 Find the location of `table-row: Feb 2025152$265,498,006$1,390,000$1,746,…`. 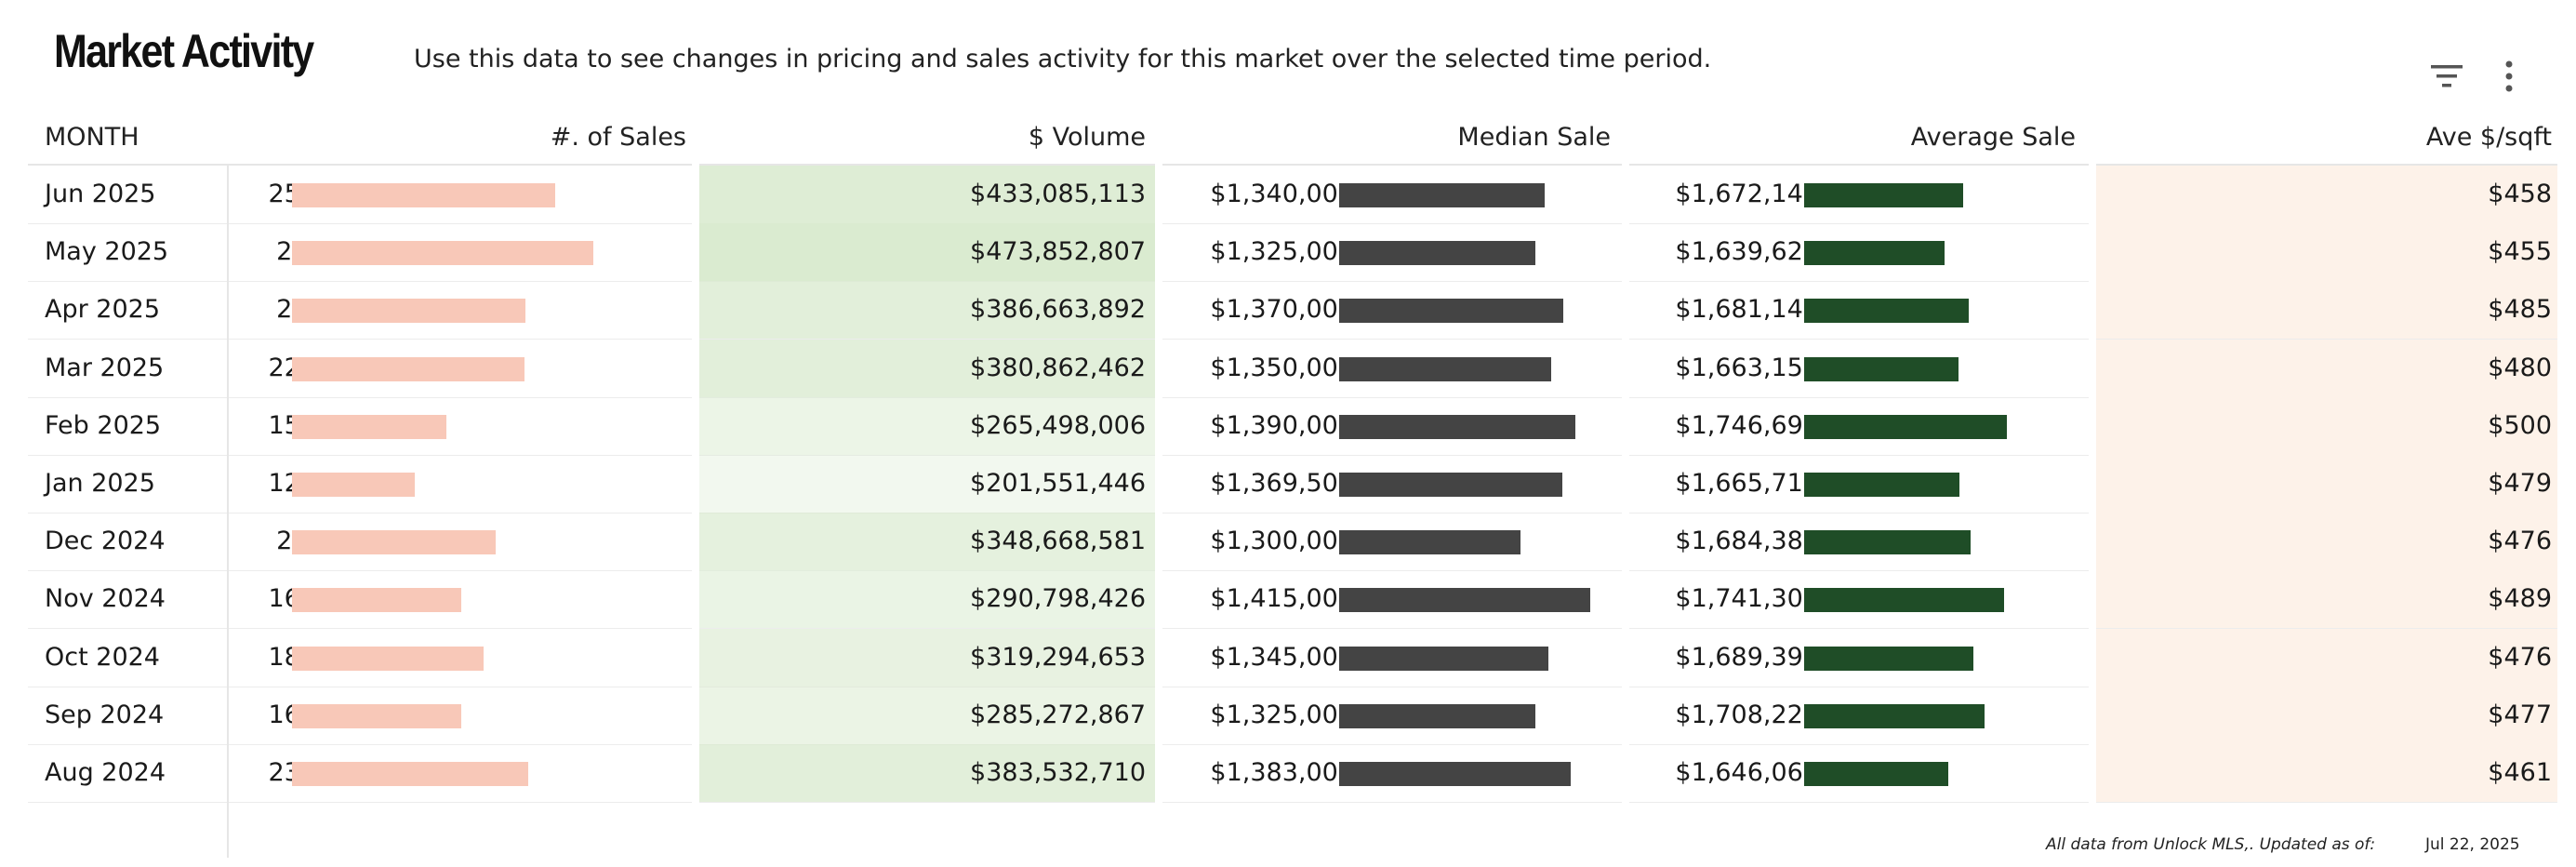

table-row: Feb 2025152$265,498,006$1,390,000$1,746,… is located at coordinates (1292, 426).